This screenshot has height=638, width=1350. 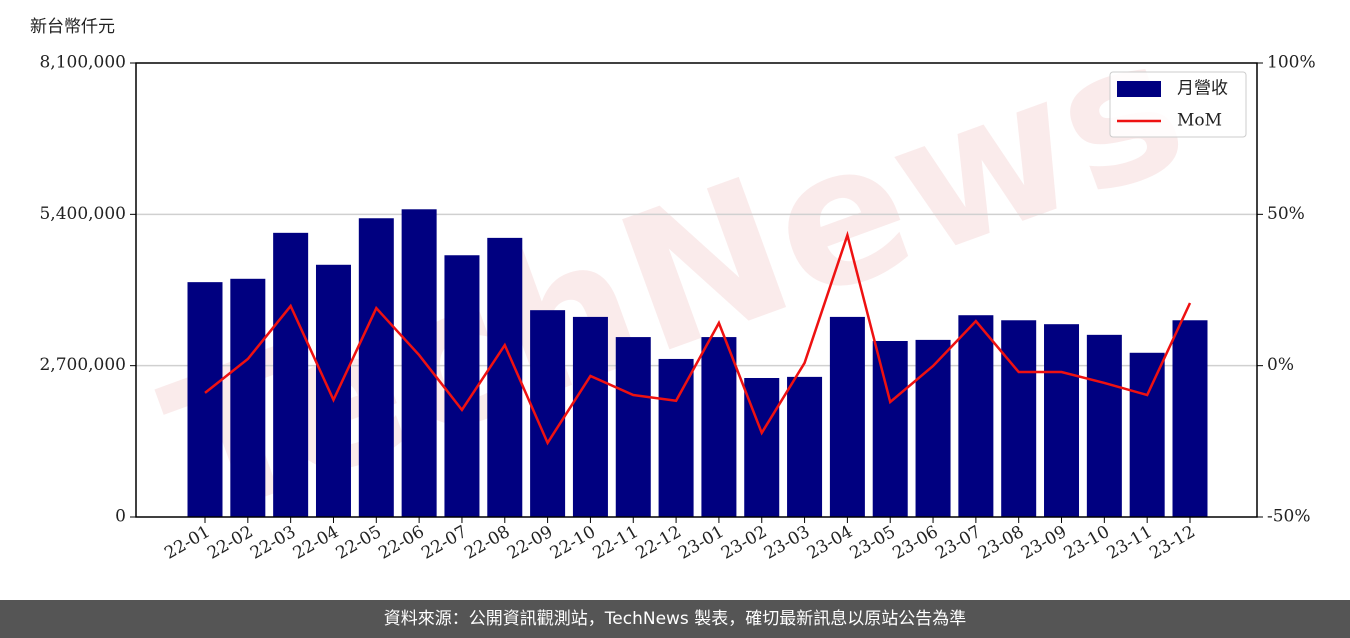 I want to click on x-tick-label: 23-01, so click(x=701, y=543).